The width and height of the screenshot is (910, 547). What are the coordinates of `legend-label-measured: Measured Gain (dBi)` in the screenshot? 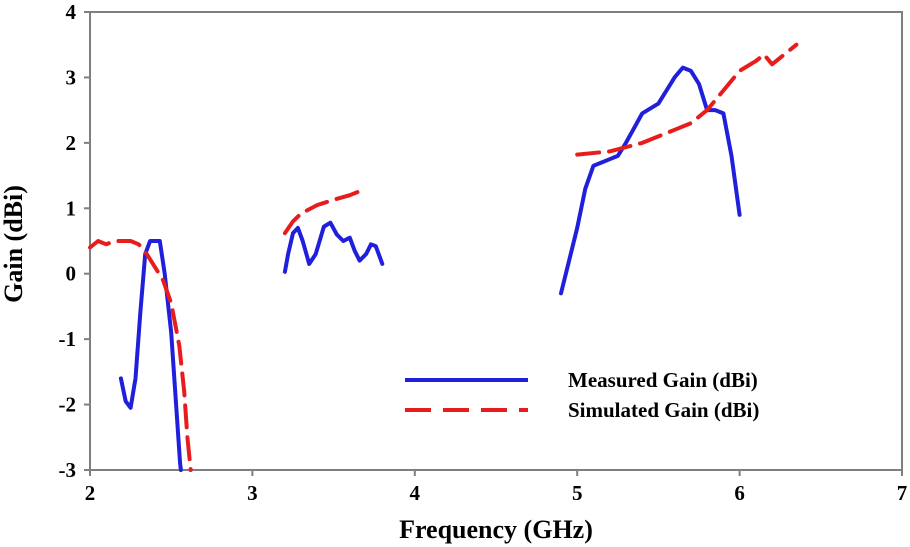 It's located at (663, 380).